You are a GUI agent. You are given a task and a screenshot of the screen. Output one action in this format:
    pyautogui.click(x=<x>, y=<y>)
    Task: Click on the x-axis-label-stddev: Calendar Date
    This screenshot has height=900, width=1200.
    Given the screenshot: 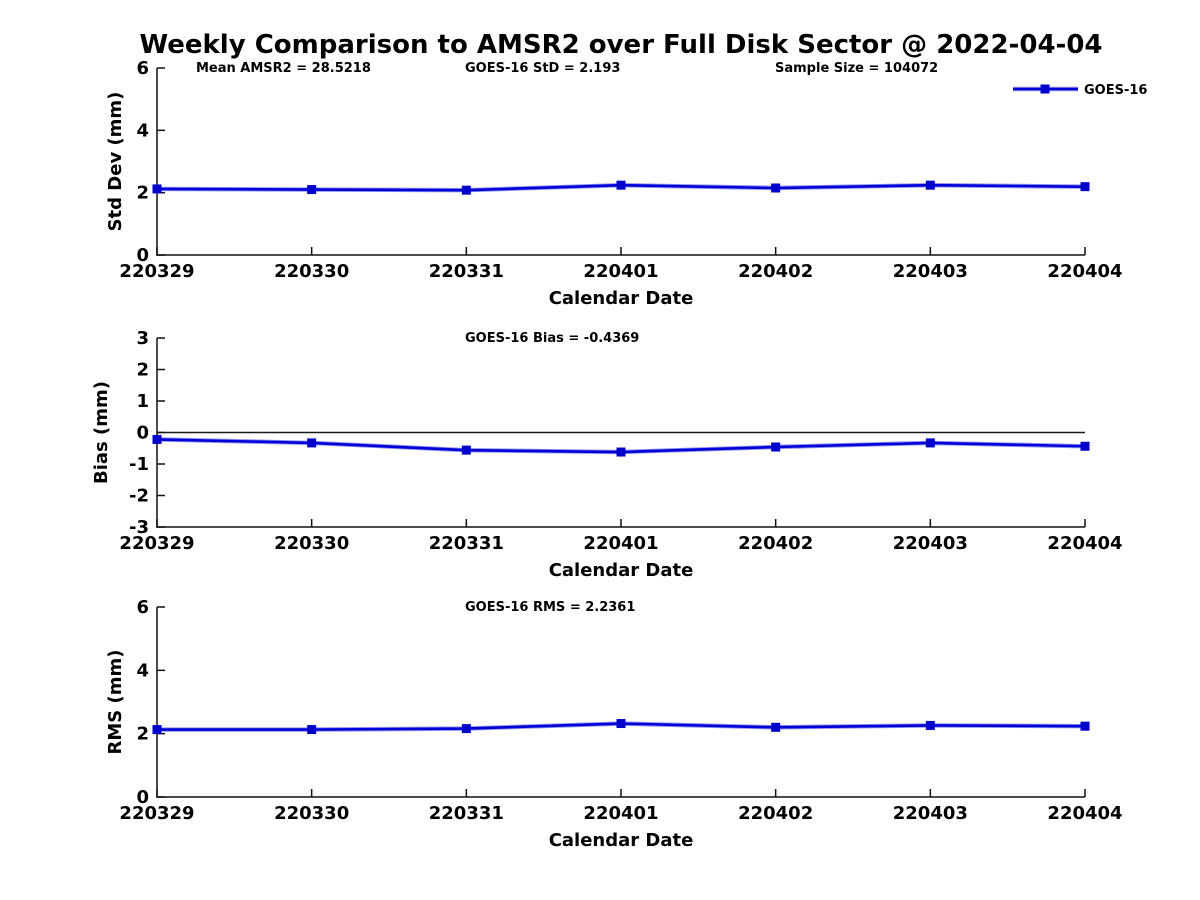 What is the action you would take?
    pyautogui.click(x=621, y=298)
    